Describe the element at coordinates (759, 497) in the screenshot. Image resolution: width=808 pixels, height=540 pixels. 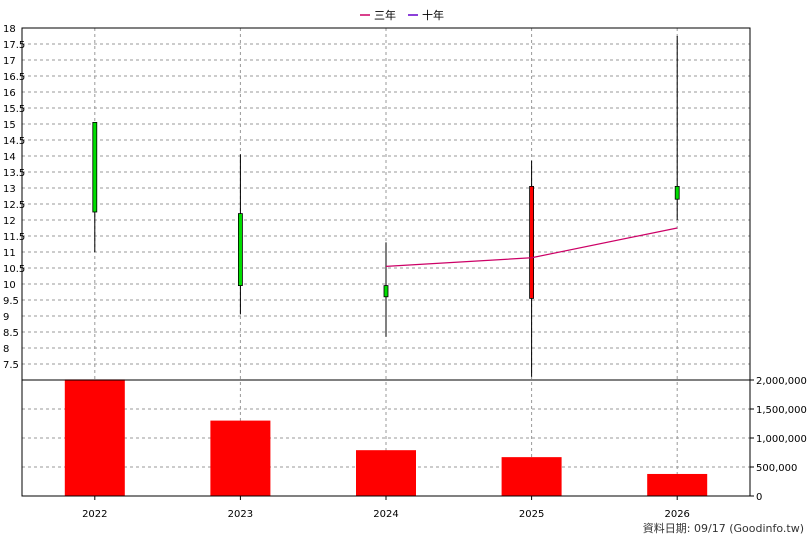
I see `volume-tick-label: 0` at that location.